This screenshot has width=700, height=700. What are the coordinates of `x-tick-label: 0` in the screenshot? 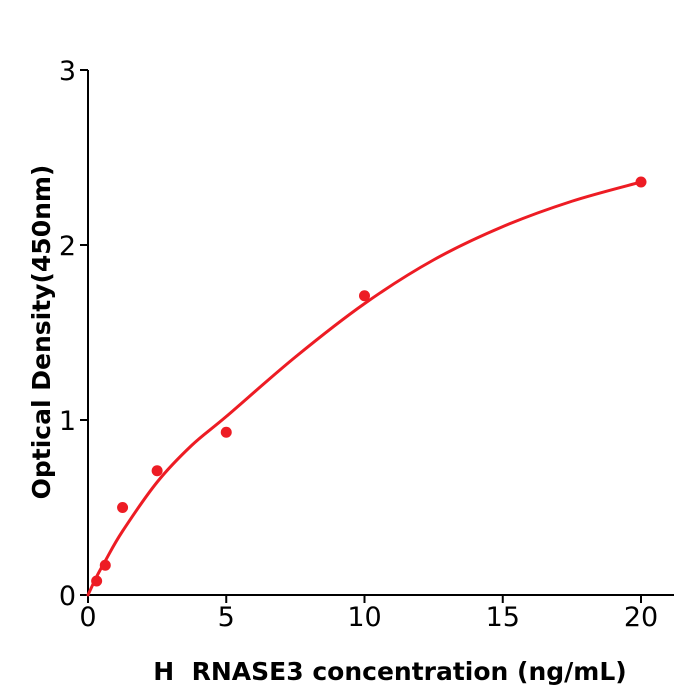 It's located at (87, 617).